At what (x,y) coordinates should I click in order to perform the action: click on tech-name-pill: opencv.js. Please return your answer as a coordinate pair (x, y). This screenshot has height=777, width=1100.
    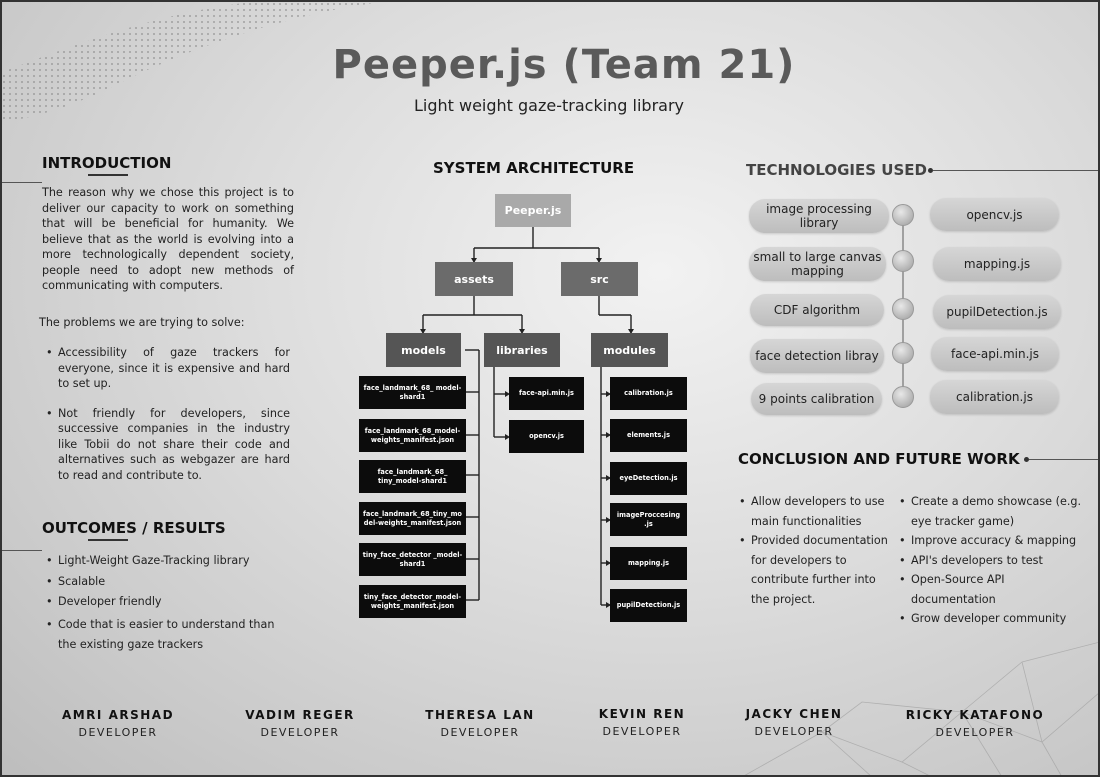
    Looking at the image, I should click on (994, 214).